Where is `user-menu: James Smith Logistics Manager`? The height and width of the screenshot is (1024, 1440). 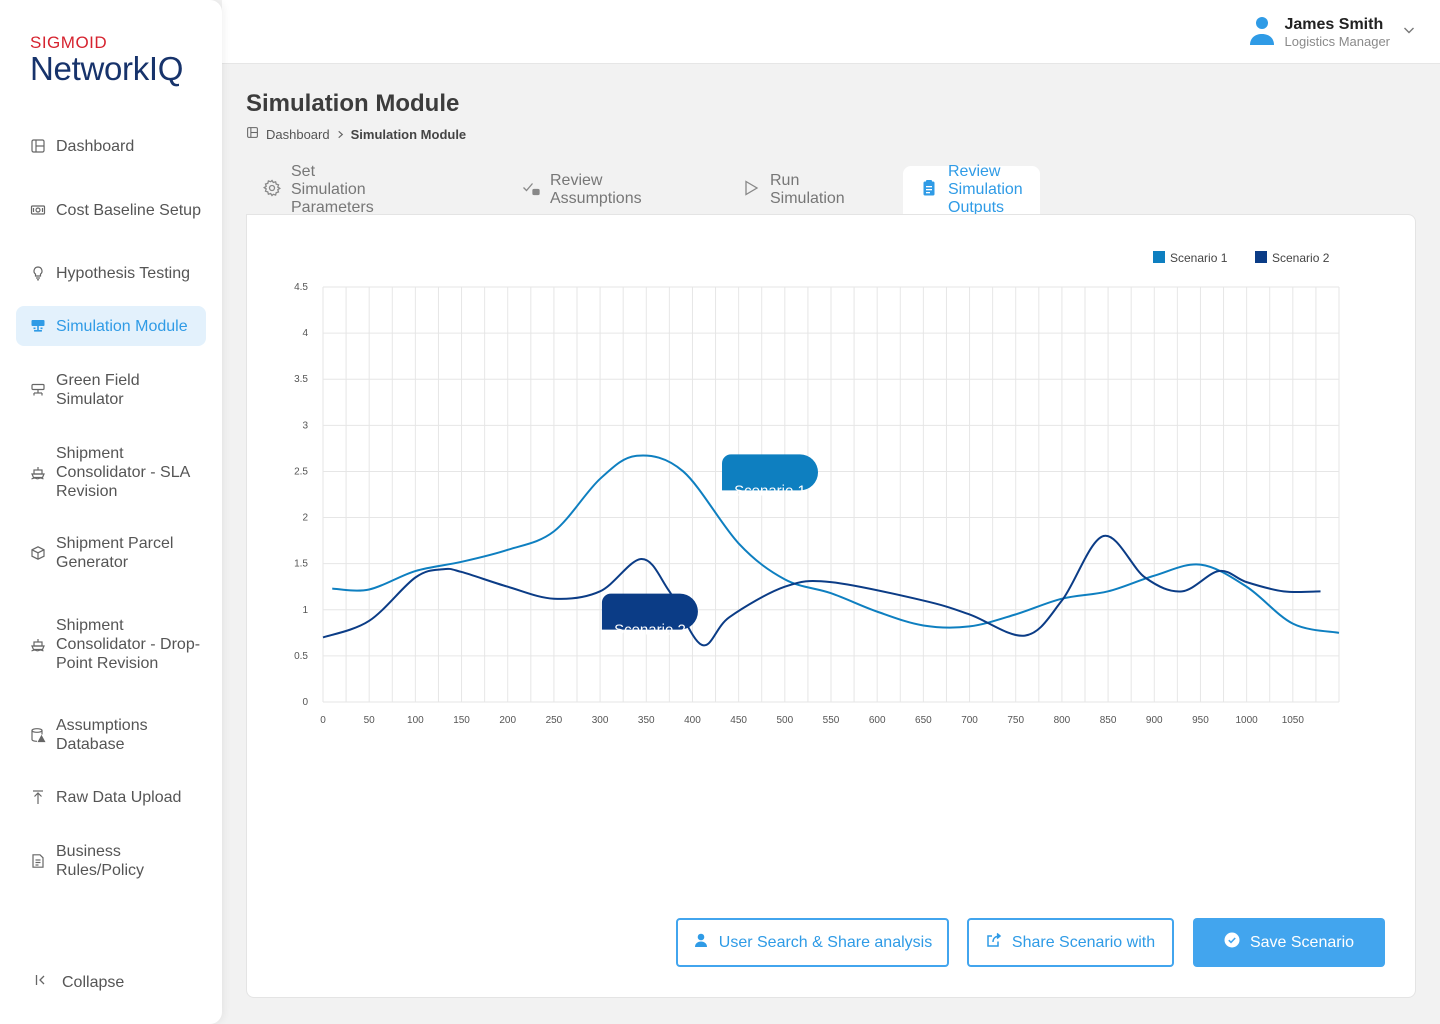
user-menu: James Smith Logistics Manager is located at coordinates (1333, 32).